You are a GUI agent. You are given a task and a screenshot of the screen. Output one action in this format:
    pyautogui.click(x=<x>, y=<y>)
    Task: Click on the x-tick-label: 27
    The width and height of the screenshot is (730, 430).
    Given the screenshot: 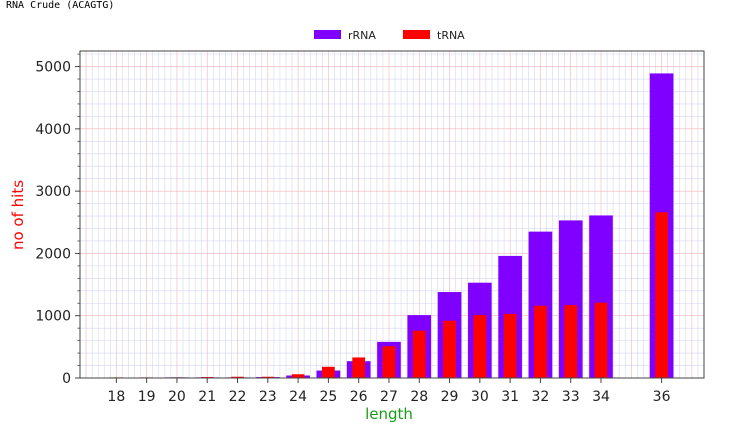 What is the action you would take?
    pyautogui.click(x=389, y=397)
    